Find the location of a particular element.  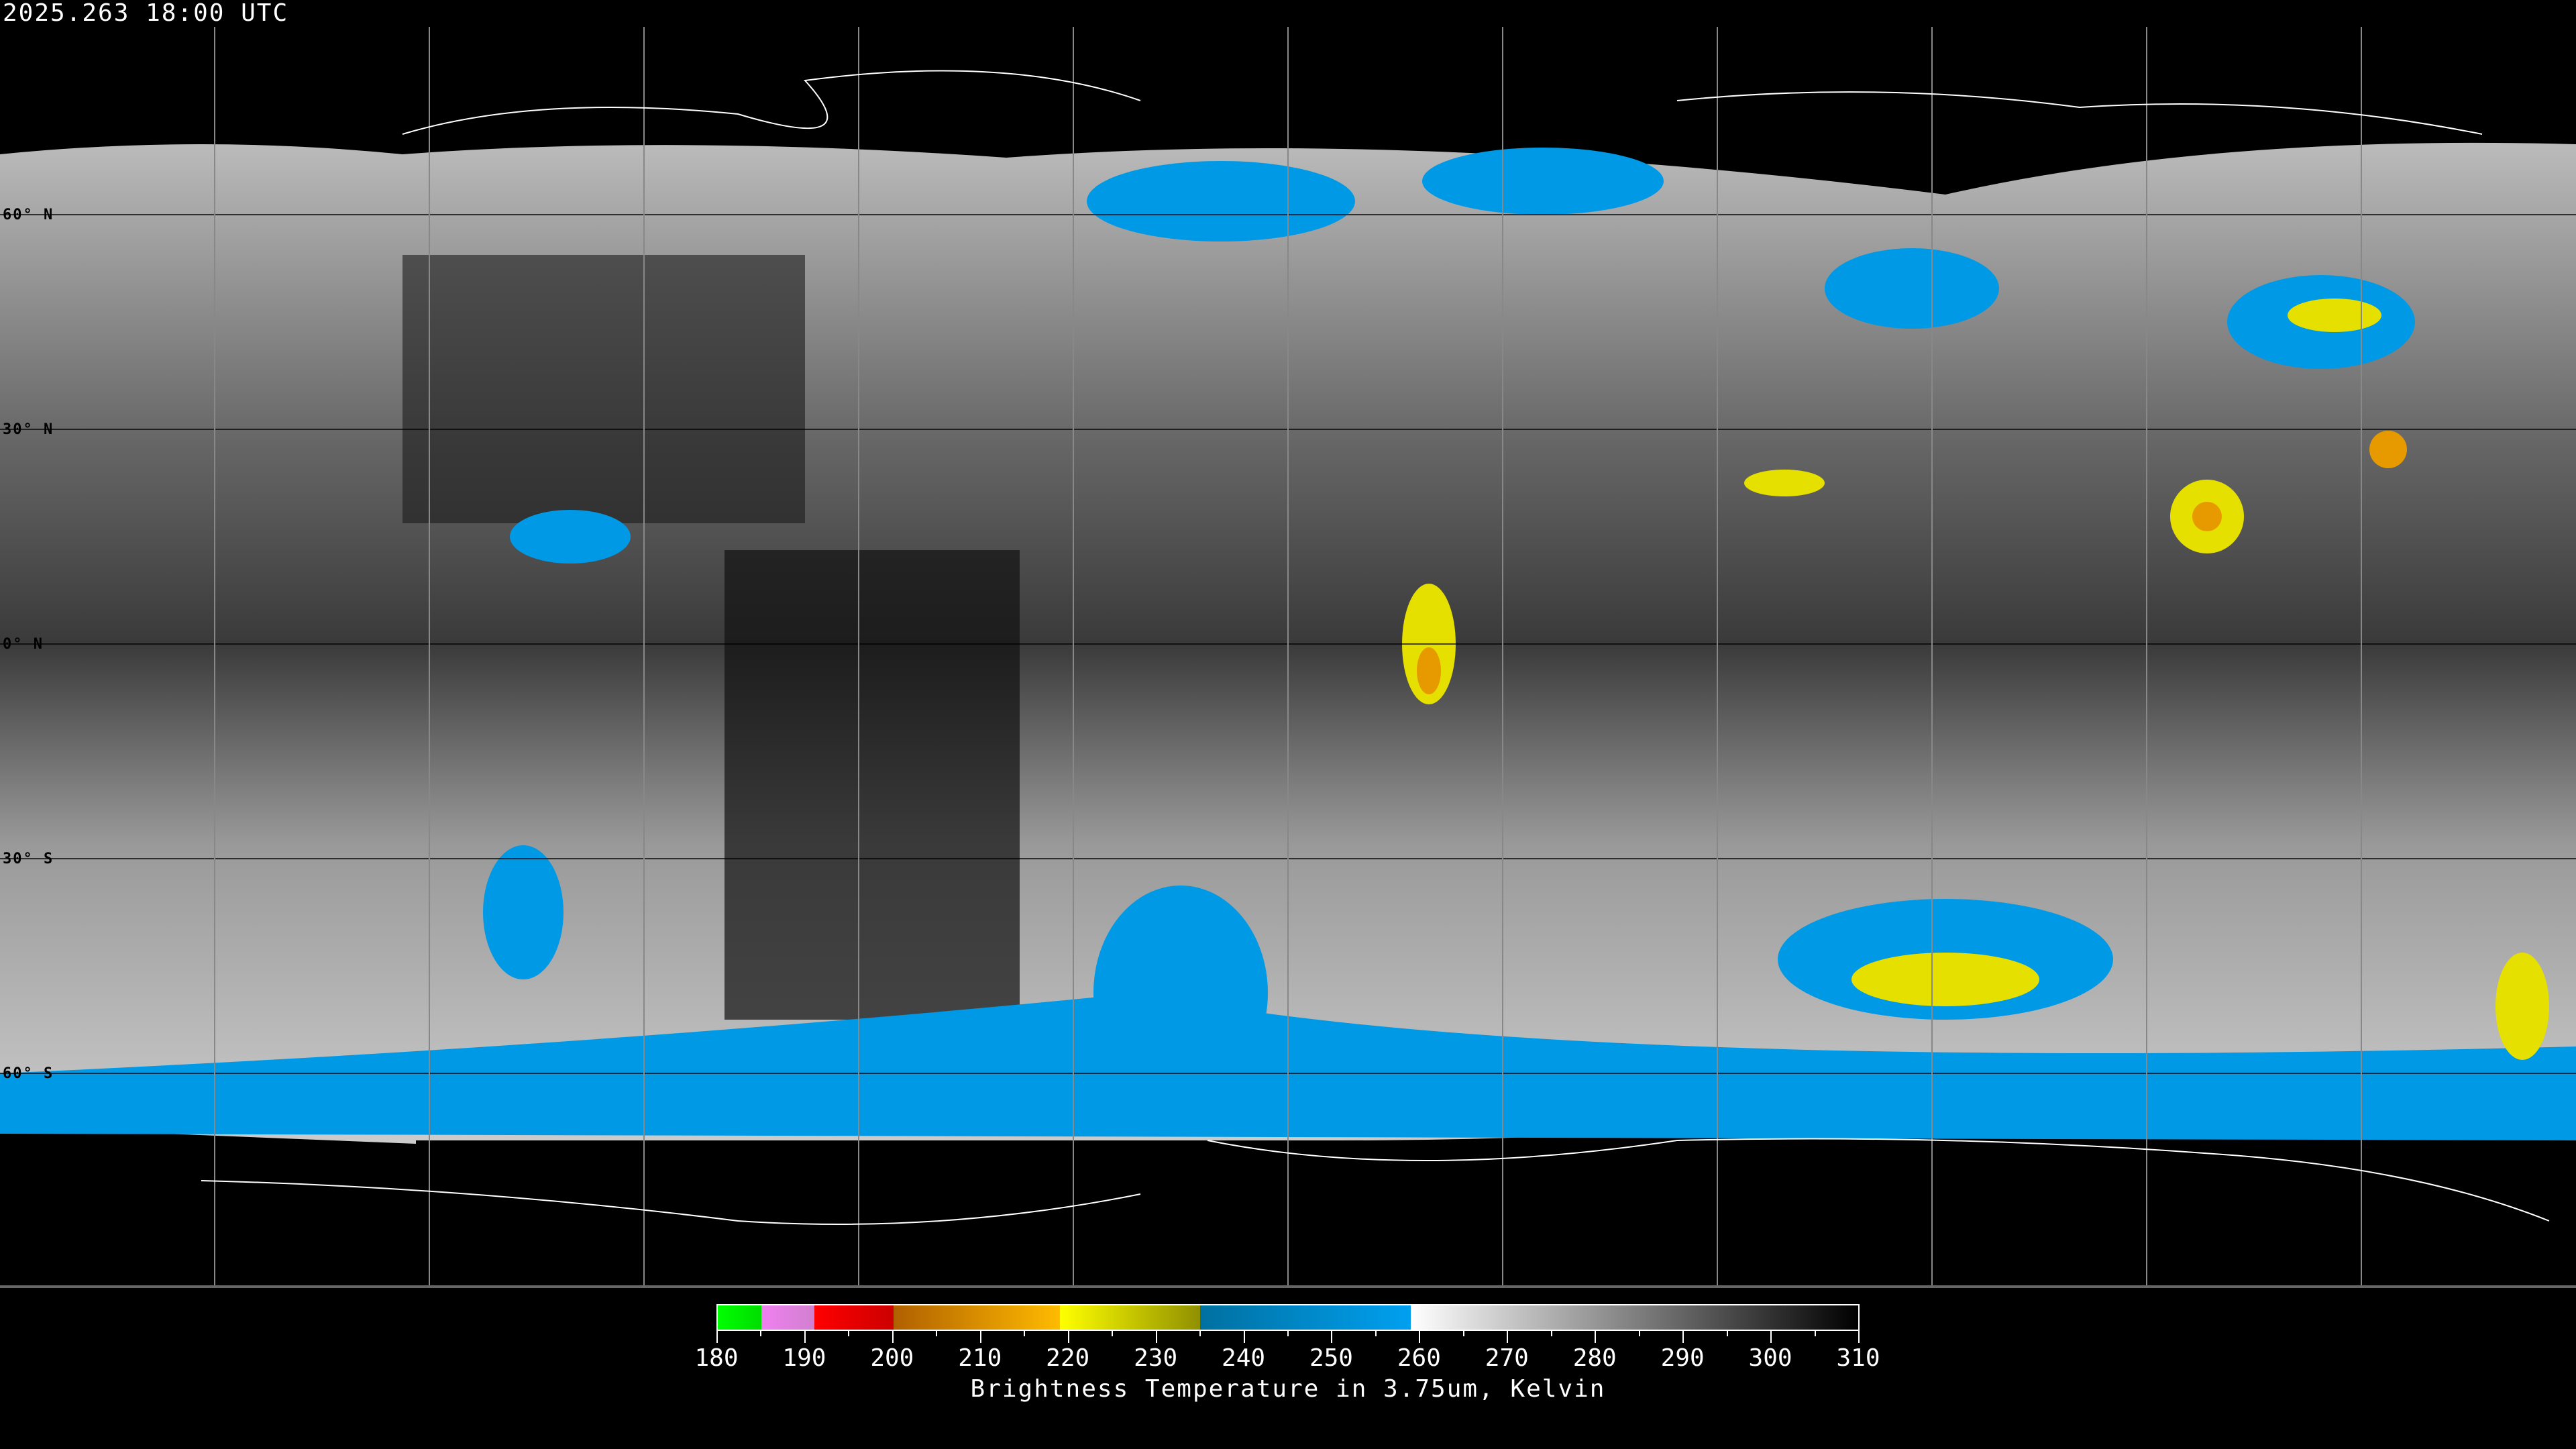

colorbar-tick-label: 270 is located at coordinates (1507, 1358).